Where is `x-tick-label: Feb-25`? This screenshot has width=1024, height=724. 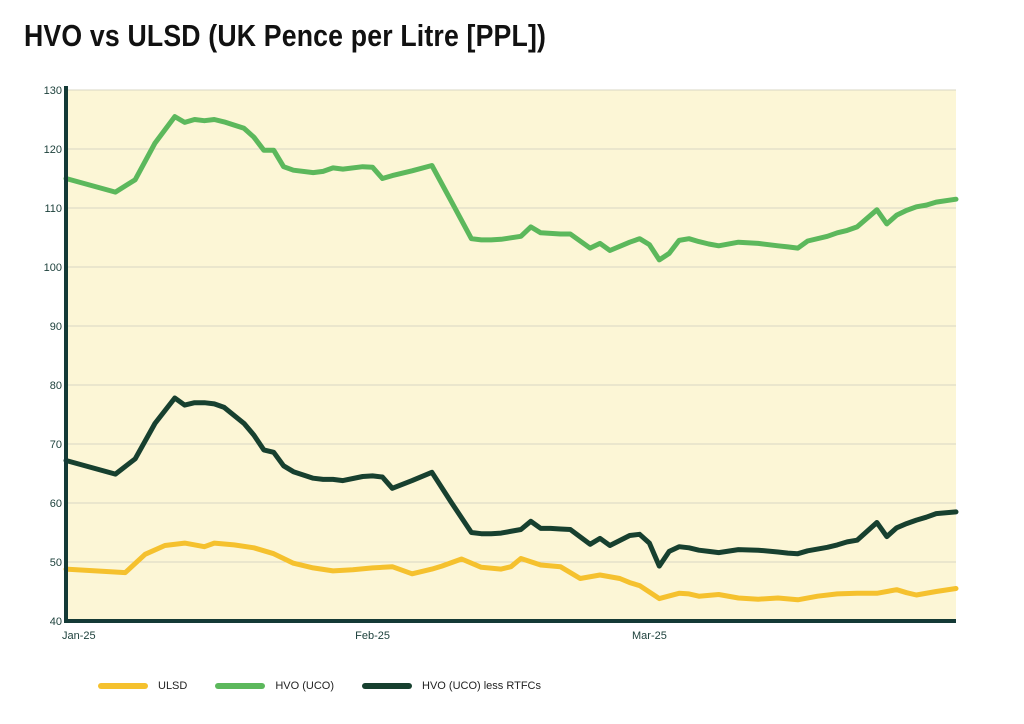 x-tick-label: Feb-25 is located at coordinates (372, 636).